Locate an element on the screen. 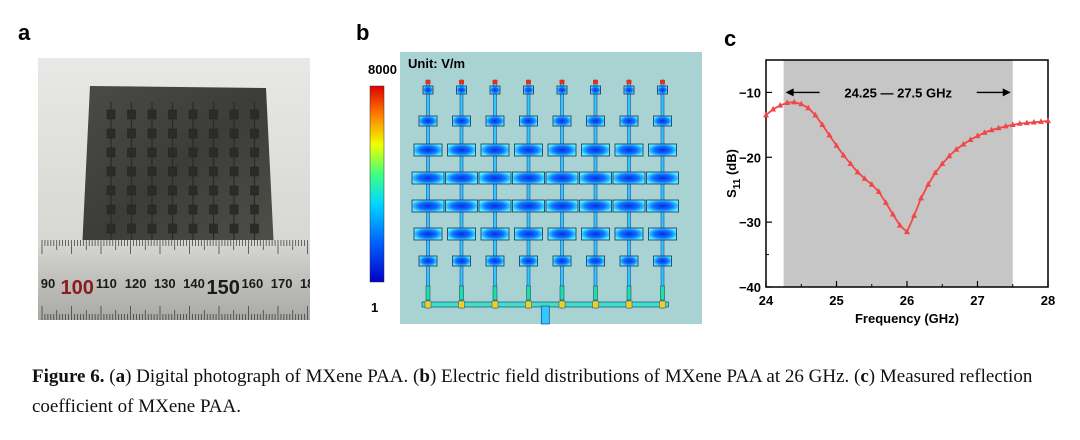  x-tick-label: 24 is located at coordinates (766, 300).